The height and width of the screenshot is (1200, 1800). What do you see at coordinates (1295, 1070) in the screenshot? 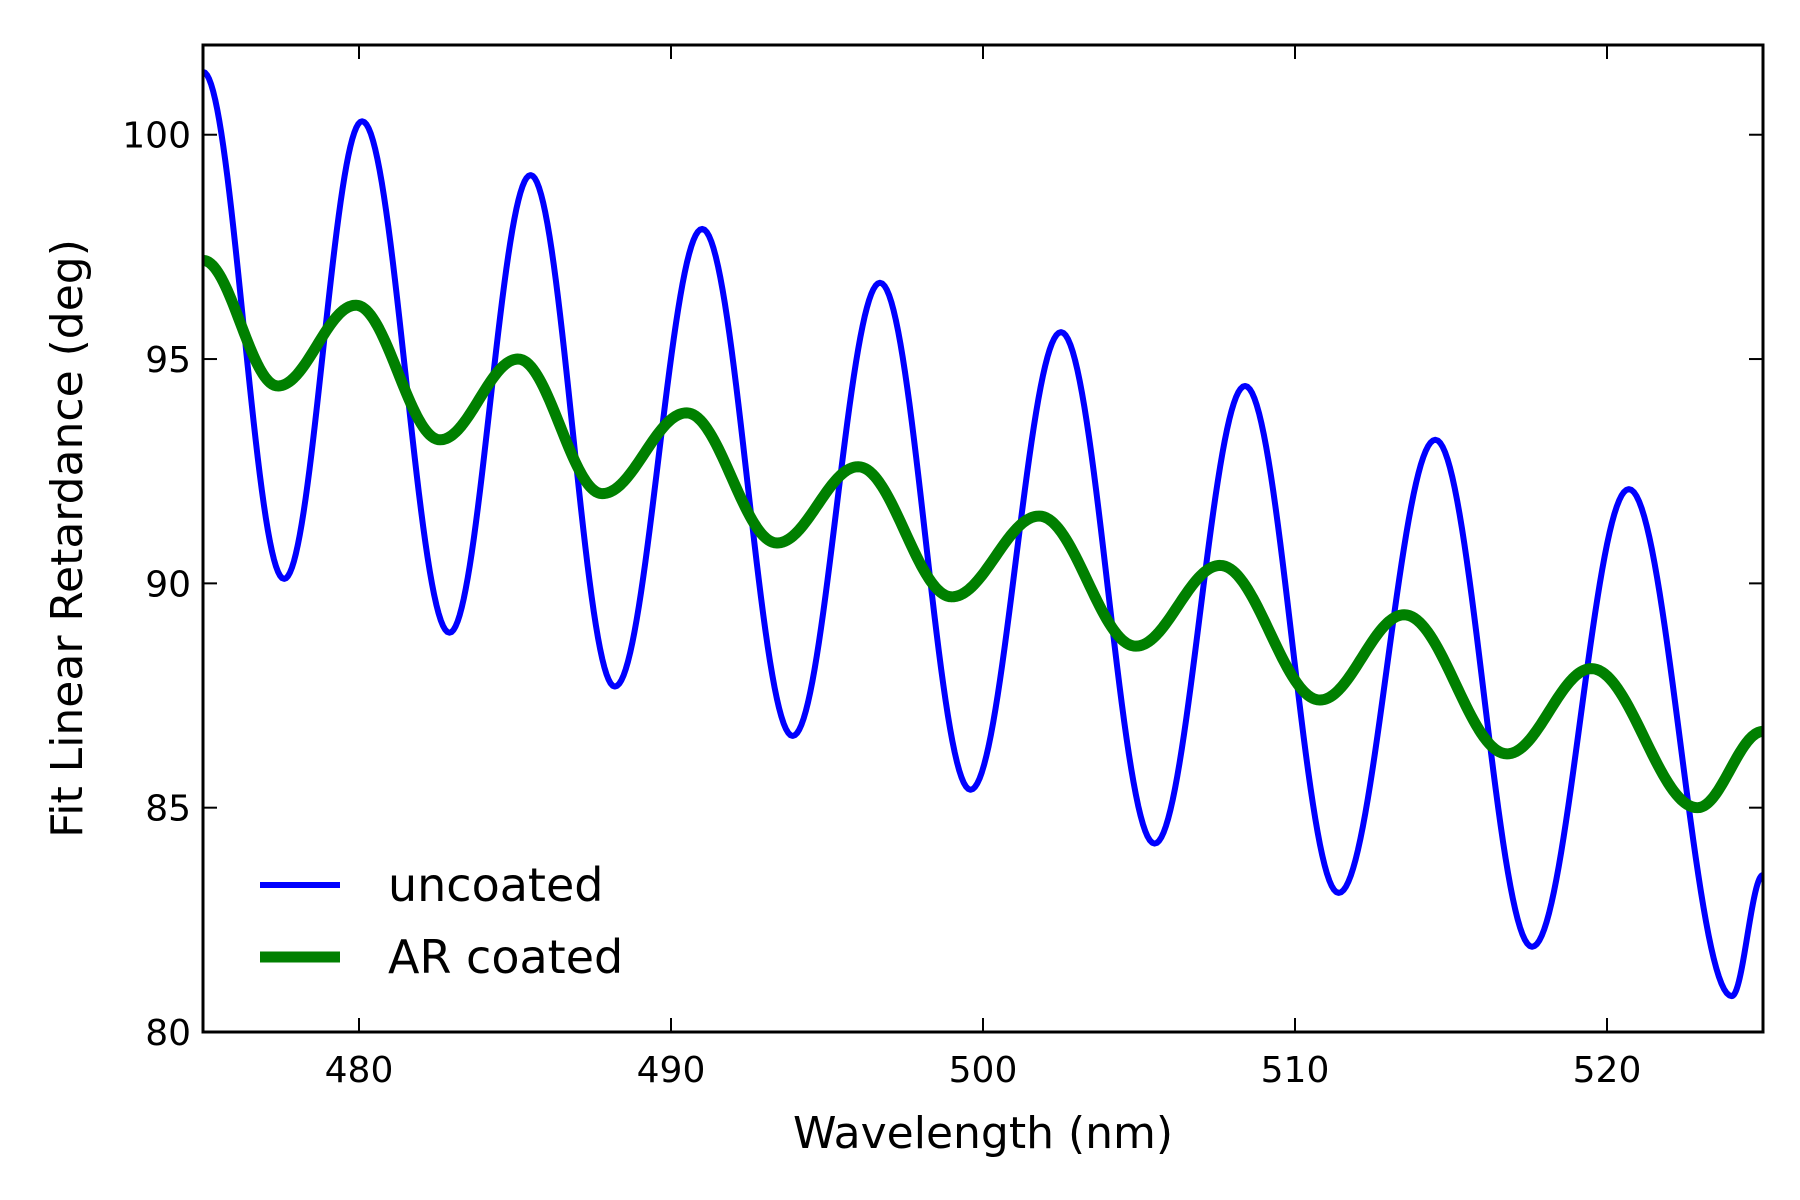
I see `x-tick-label: 510` at bounding box center [1295, 1070].